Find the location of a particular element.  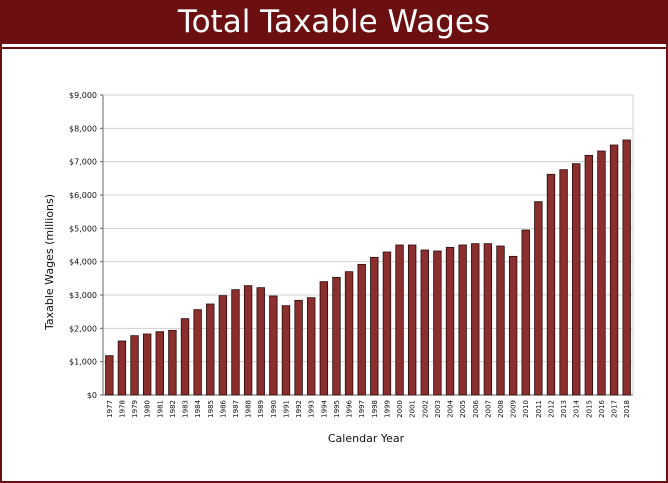

y-tick-label: $9,000 is located at coordinates (83, 95).